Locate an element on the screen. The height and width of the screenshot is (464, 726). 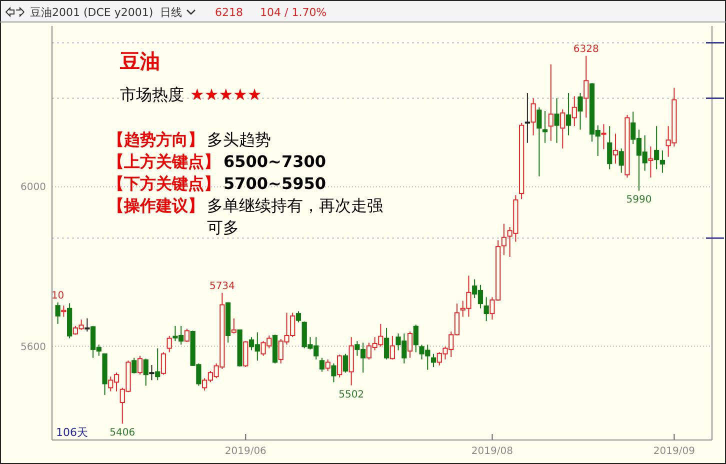
annotation: 5734 is located at coordinates (222, 286).